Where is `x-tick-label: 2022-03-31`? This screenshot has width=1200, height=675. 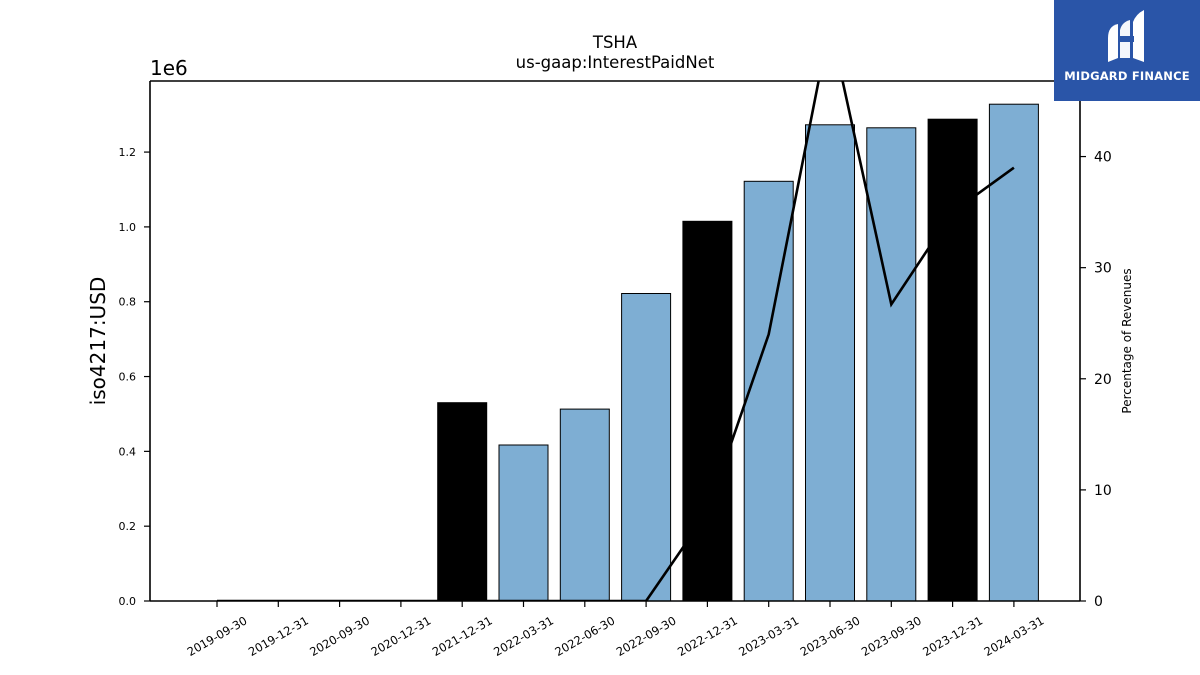
x-tick-label: 2022-03-31 is located at coordinates (523, 636).